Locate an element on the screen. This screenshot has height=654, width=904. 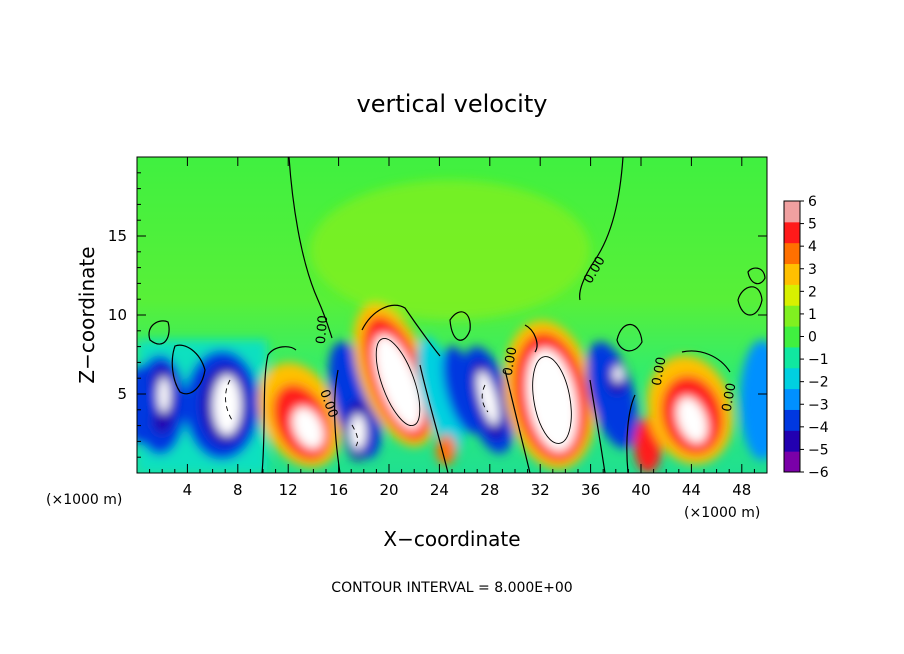
x-tick-label: 36 is located at coordinates (590, 490).